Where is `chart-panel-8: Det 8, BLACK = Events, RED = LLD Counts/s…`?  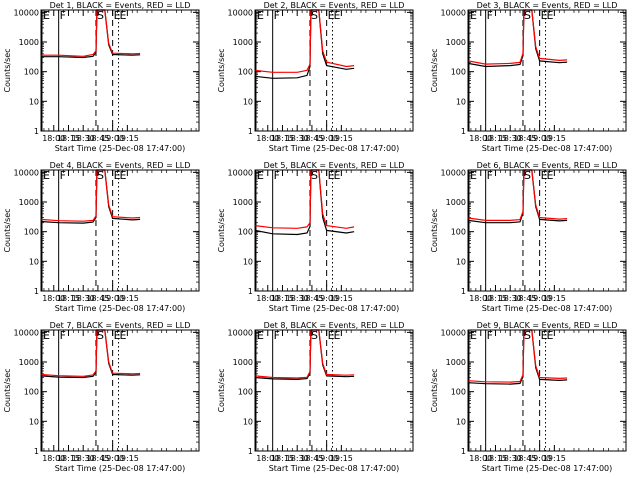 chart-panel-8: Det 8, BLACK = Events, RED = LLD Counts/s… is located at coordinates (315, 397).